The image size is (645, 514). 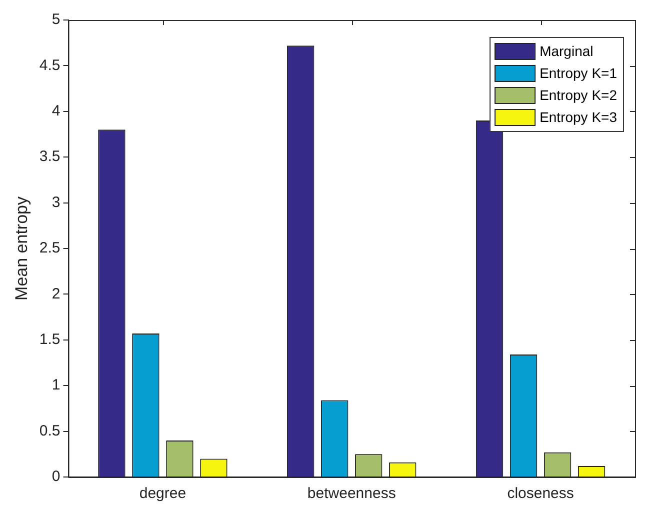 What do you see at coordinates (56, 202) in the screenshot?
I see `y-tick-label: 3` at bounding box center [56, 202].